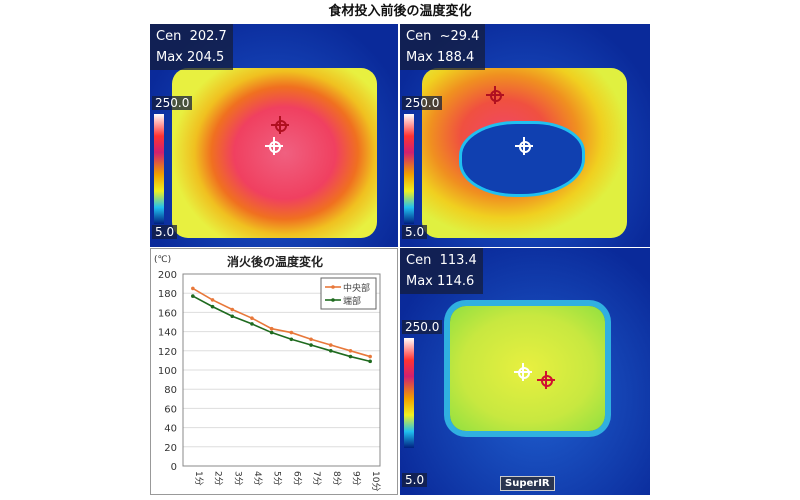 The width and height of the screenshot is (800, 500). What do you see at coordinates (167, 371) in the screenshot?
I see `y-tick-label: 100` at bounding box center [167, 371].